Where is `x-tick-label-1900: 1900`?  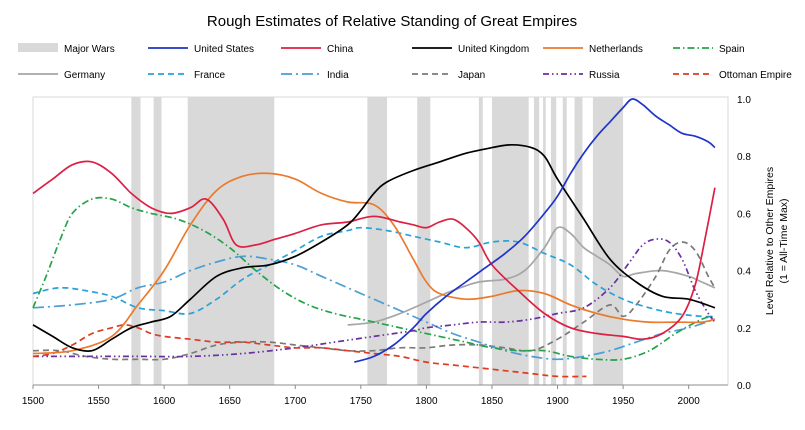
x-tick-label-1900: 1900 is located at coordinates (557, 401).